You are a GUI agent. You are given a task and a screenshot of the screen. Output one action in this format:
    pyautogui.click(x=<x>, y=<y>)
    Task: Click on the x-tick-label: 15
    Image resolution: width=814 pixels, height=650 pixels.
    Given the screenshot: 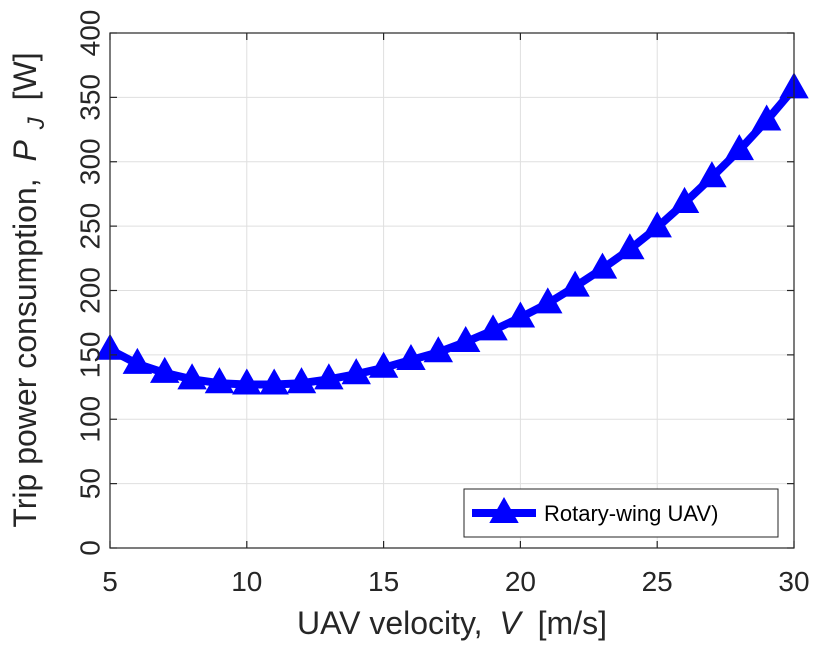 What is the action you would take?
    pyautogui.click(x=383, y=581)
    